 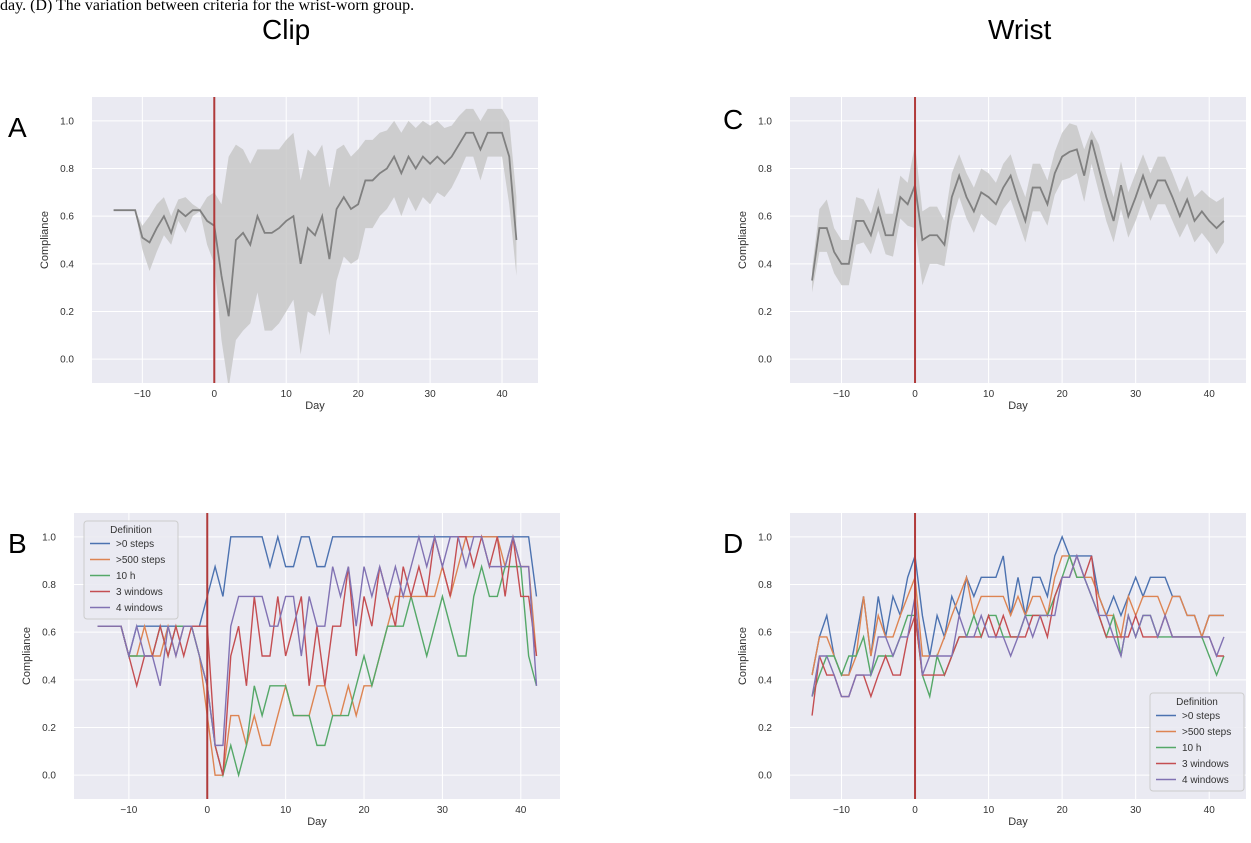 I want to click on column-title-wrist: Wrist, so click(x=1020, y=29).